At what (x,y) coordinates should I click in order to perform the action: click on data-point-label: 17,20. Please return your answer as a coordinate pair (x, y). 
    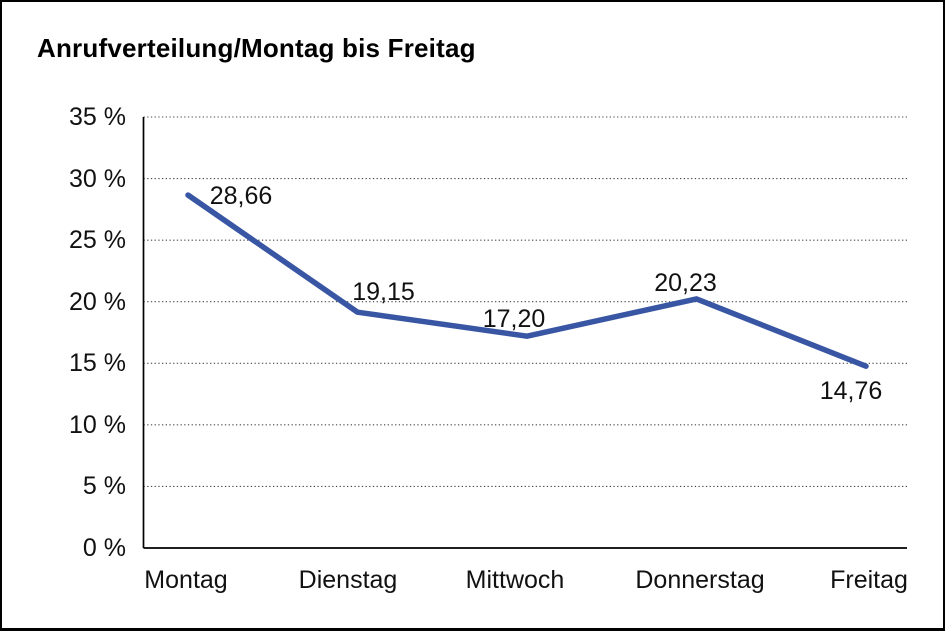
    Looking at the image, I should click on (514, 319).